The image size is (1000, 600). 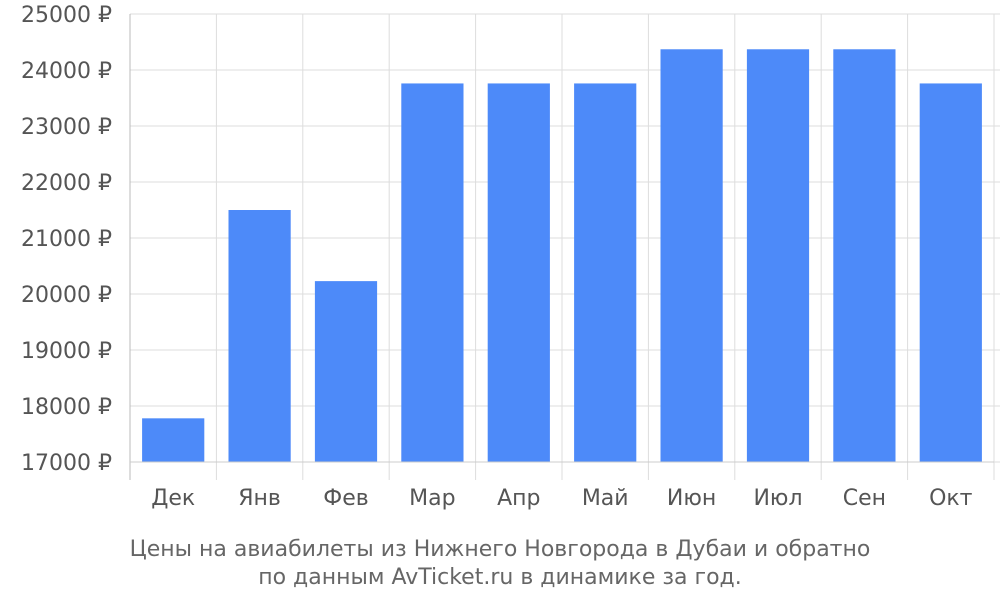 What do you see at coordinates (66, 295) in the screenshot?
I see `y-tick-label: 20000 ₽` at bounding box center [66, 295].